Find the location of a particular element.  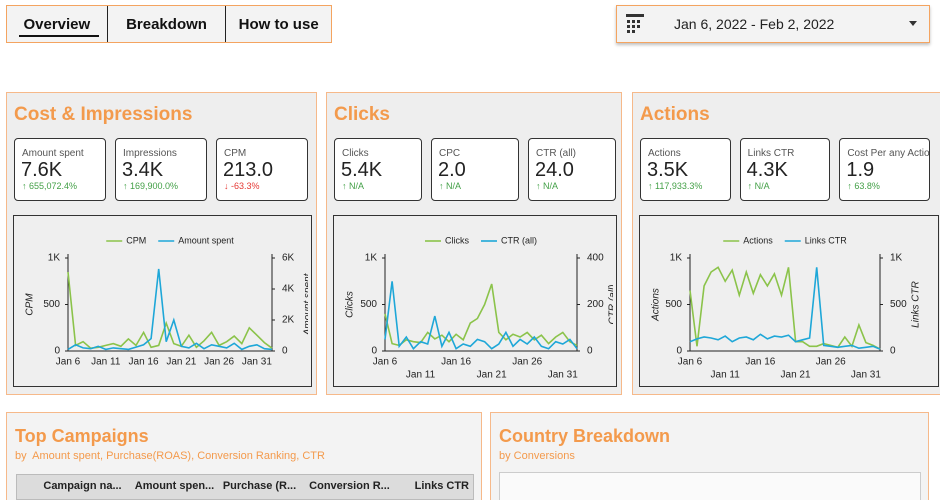

legend-label: CTR (all) is located at coordinates (519, 240).